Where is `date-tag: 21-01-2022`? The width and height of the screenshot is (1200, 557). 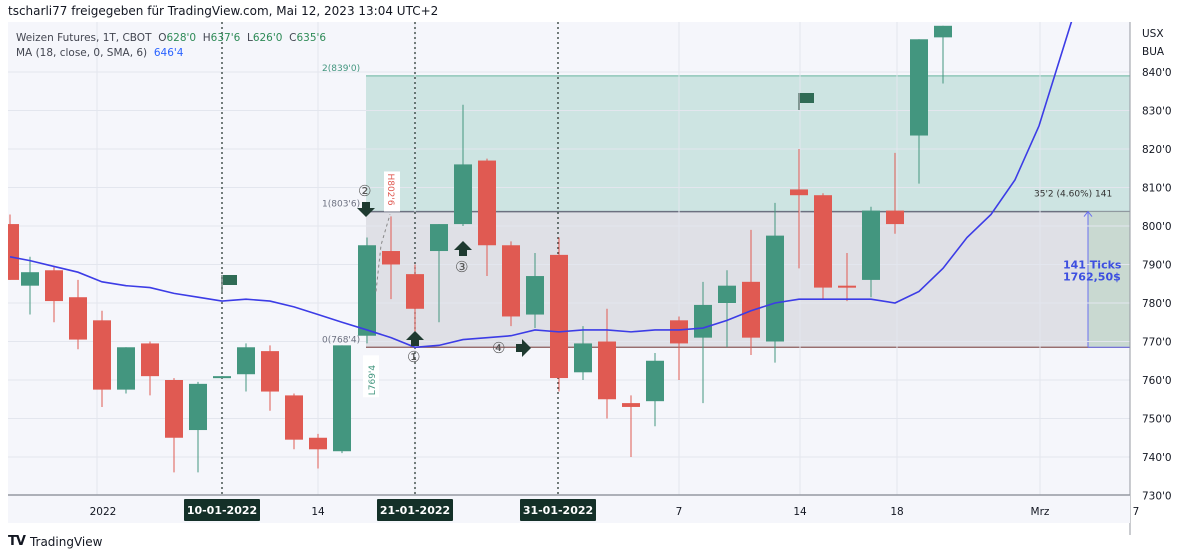 date-tag: 21-01-2022 is located at coordinates (415, 510).